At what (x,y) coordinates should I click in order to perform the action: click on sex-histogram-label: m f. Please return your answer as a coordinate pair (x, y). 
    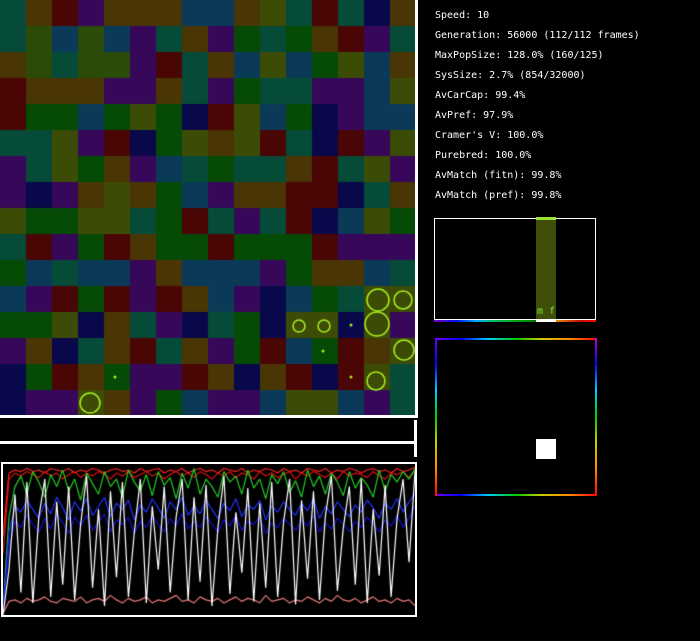
    Looking at the image, I should click on (546, 311).